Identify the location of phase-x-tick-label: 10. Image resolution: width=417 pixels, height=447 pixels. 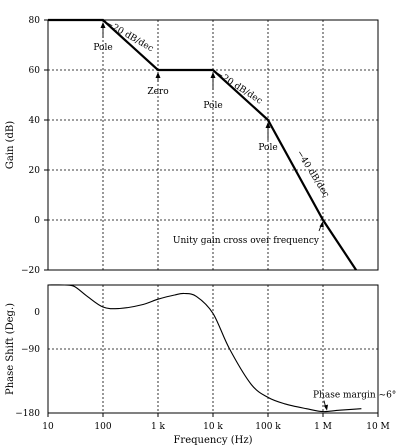
(48, 427).